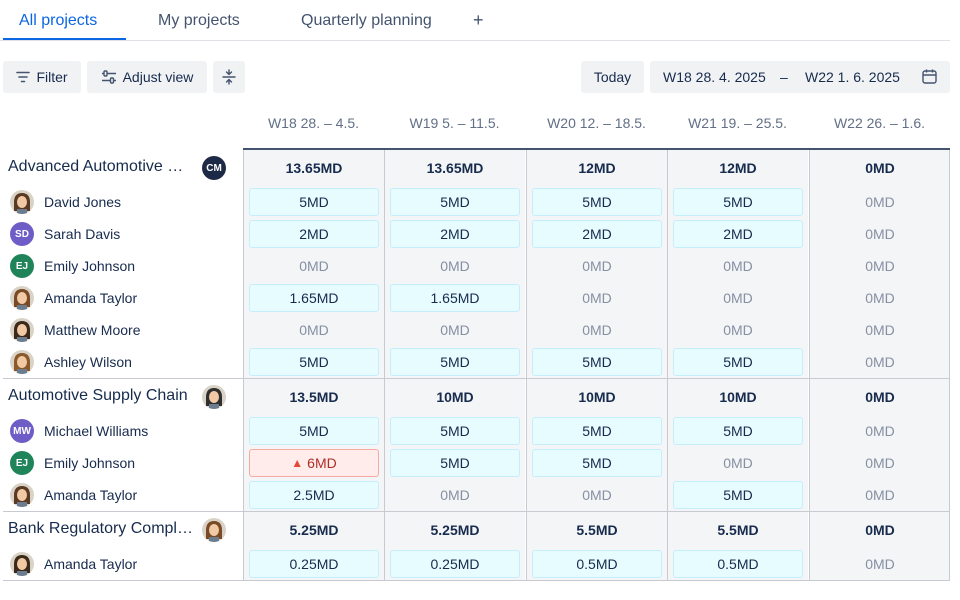 The height and width of the screenshot is (600, 960). I want to click on allocation-cell-overallocated: ▲ 6MD, so click(314, 463).